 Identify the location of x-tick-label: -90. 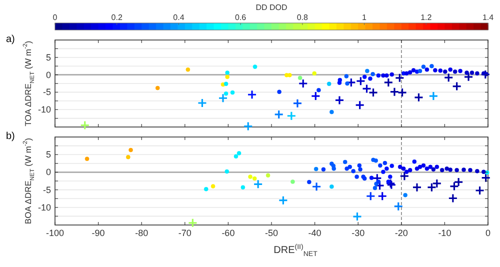
(98, 233).